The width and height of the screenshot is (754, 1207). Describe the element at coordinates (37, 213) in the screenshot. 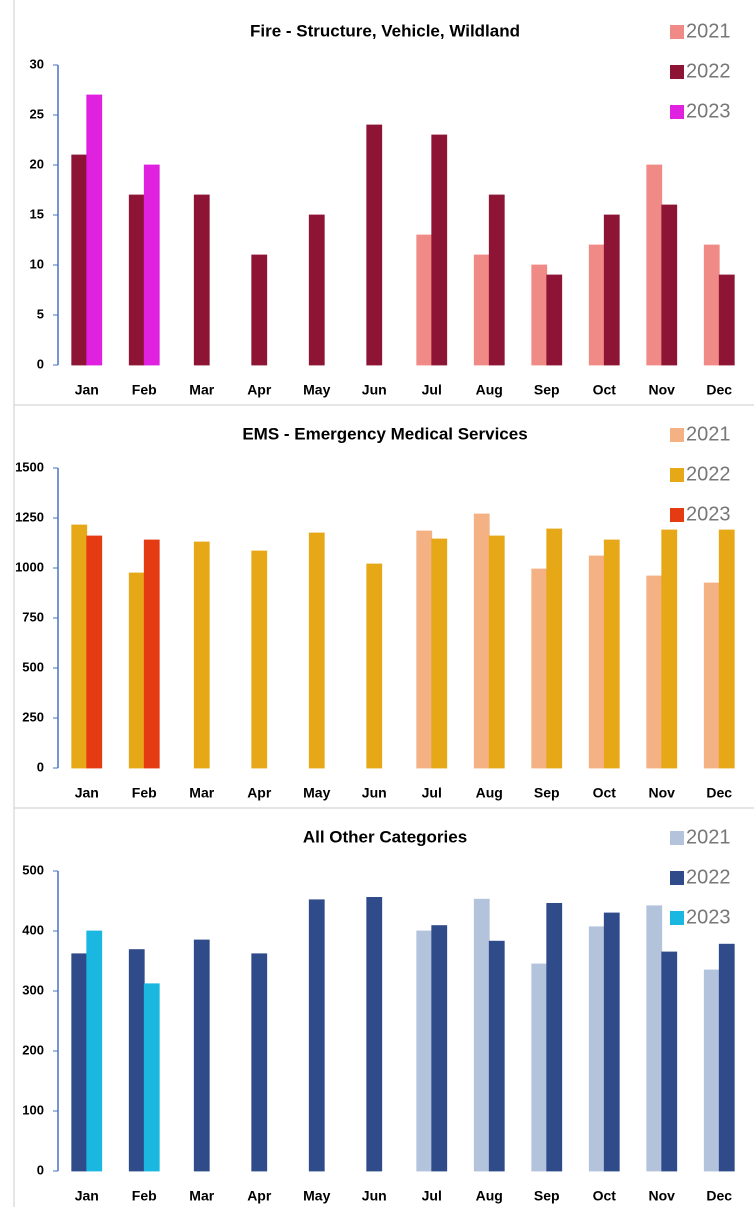

I see `y-tick-label: 15` at that location.